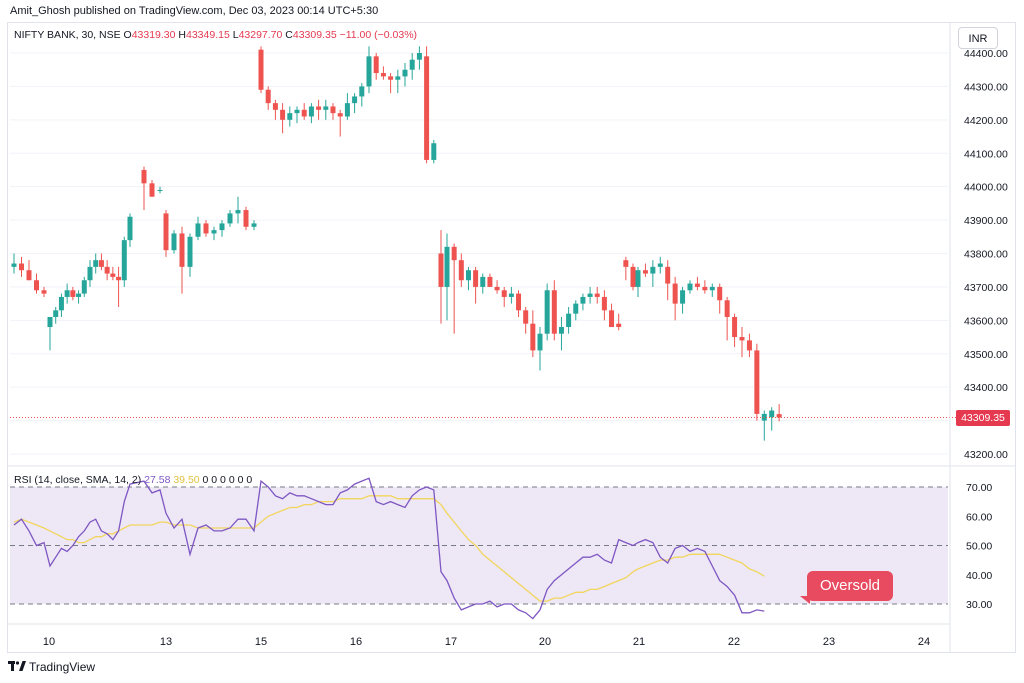 The image size is (1024, 683). I want to click on price-tick-label: 43900.00, so click(986, 221).